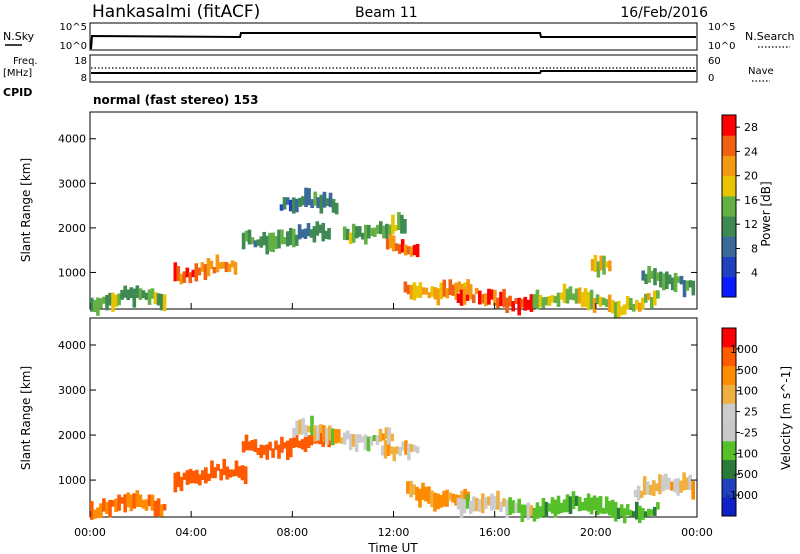 This screenshot has height=554, width=800. What do you see at coordinates (392, 469) in the screenshot?
I see `velocity-marks` at bounding box center [392, 469].